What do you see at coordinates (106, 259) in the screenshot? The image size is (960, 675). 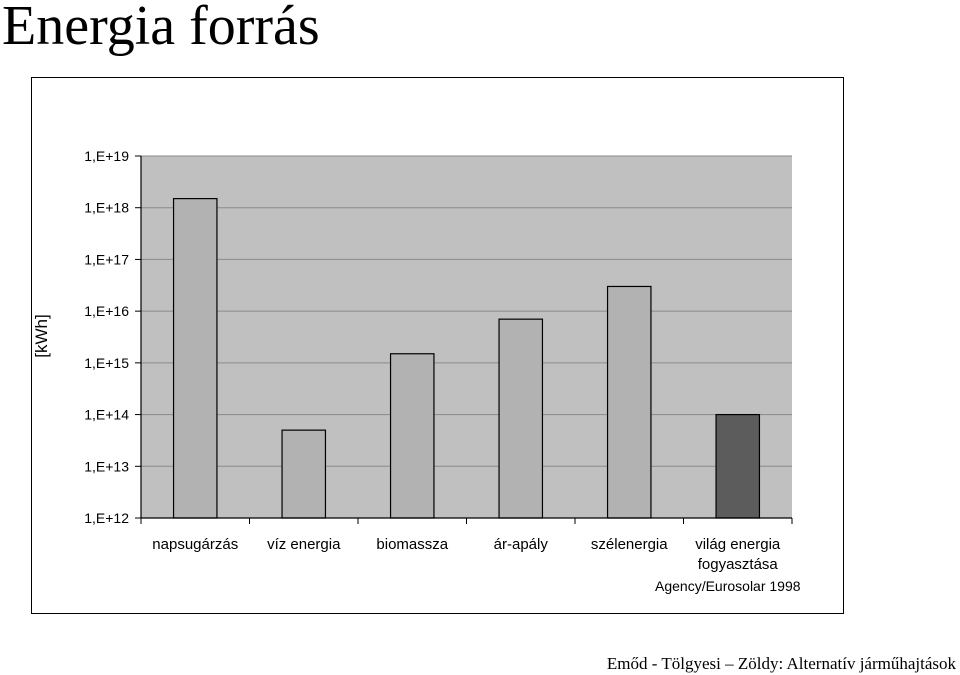 I see `y-tick-label: 1,E+17` at bounding box center [106, 259].